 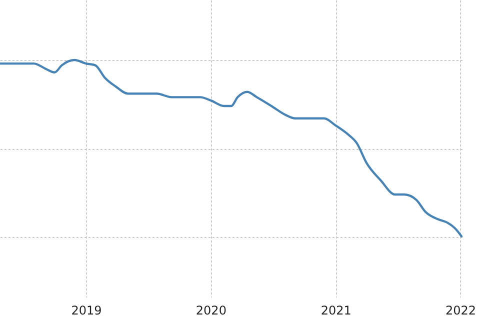 What do you see at coordinates (461, 311) in the screenshot?
I see `x-tick-label: 2022` at bounding box center [461, 311].